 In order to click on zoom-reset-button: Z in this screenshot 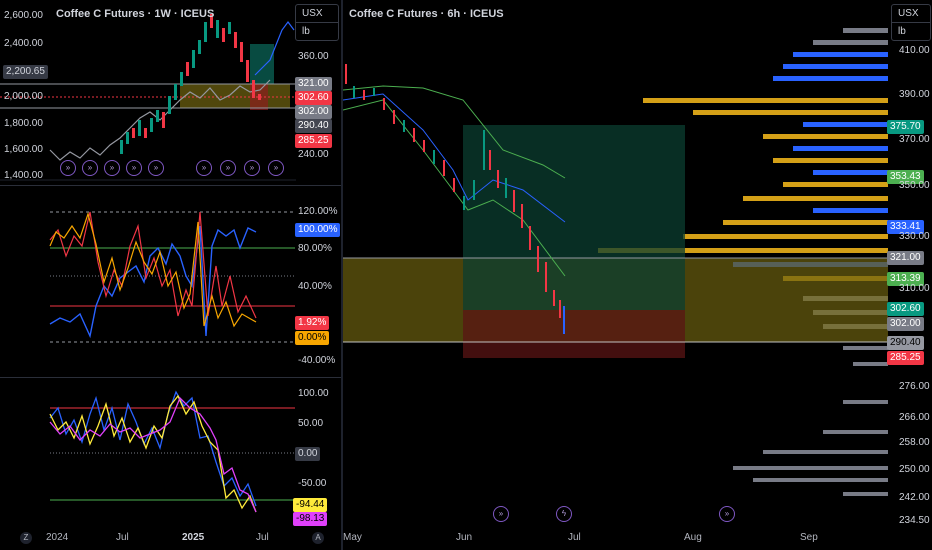, I will do `click(26, 538)`.